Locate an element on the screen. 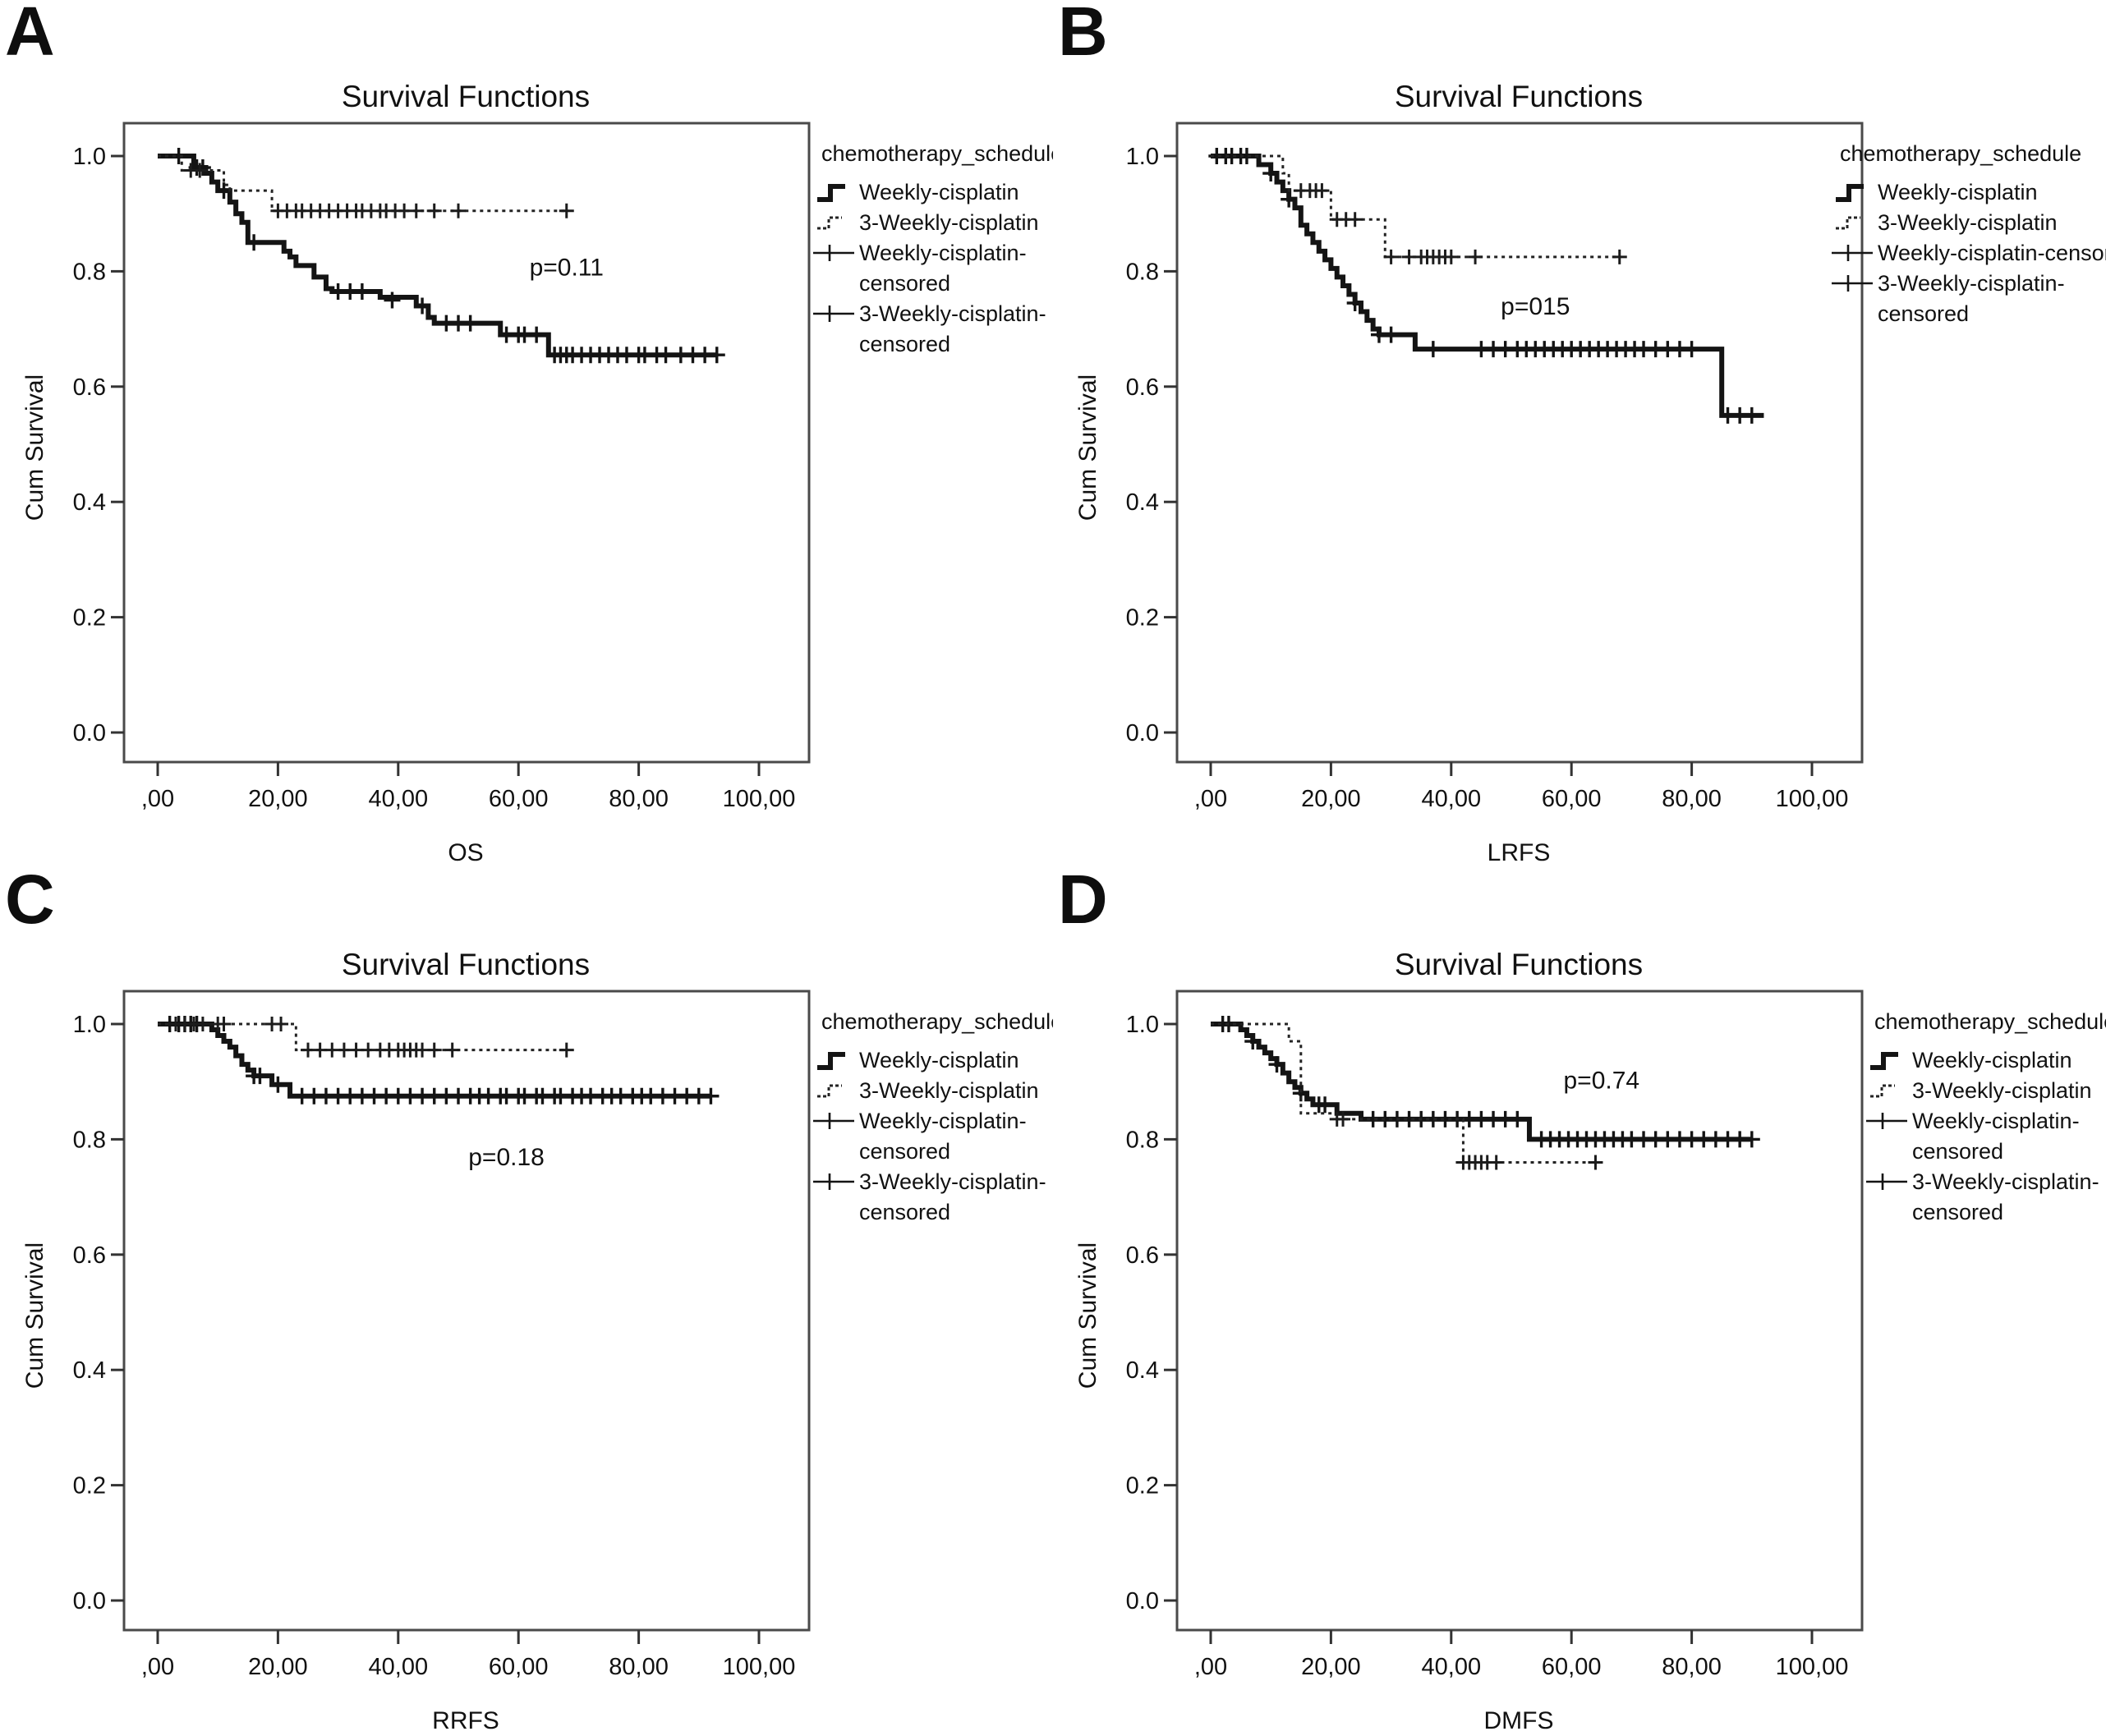  survival-curve-3-weekly-cisplatin is located at coordinates (362, 183).